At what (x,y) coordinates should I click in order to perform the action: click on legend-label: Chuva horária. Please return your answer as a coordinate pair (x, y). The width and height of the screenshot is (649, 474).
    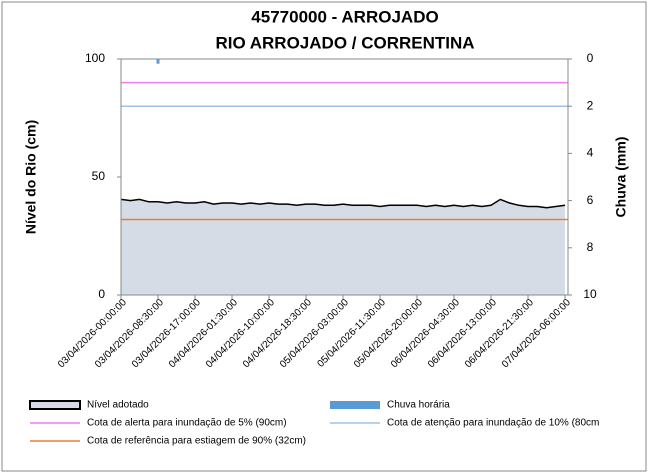
    Looking at the image, I should click on (418, 405).